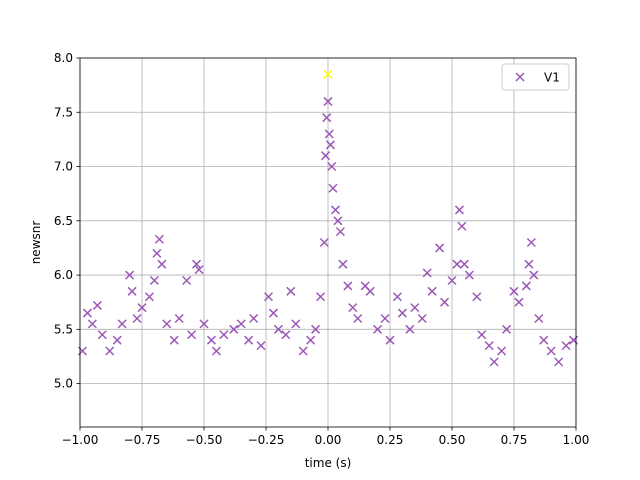  Describe the element at coordinates (67, 221) in the screenshot. I see `y-axis-ticks: 5.0 5.5 6.0 6.5 7.0 7.5 8.0` at that location.